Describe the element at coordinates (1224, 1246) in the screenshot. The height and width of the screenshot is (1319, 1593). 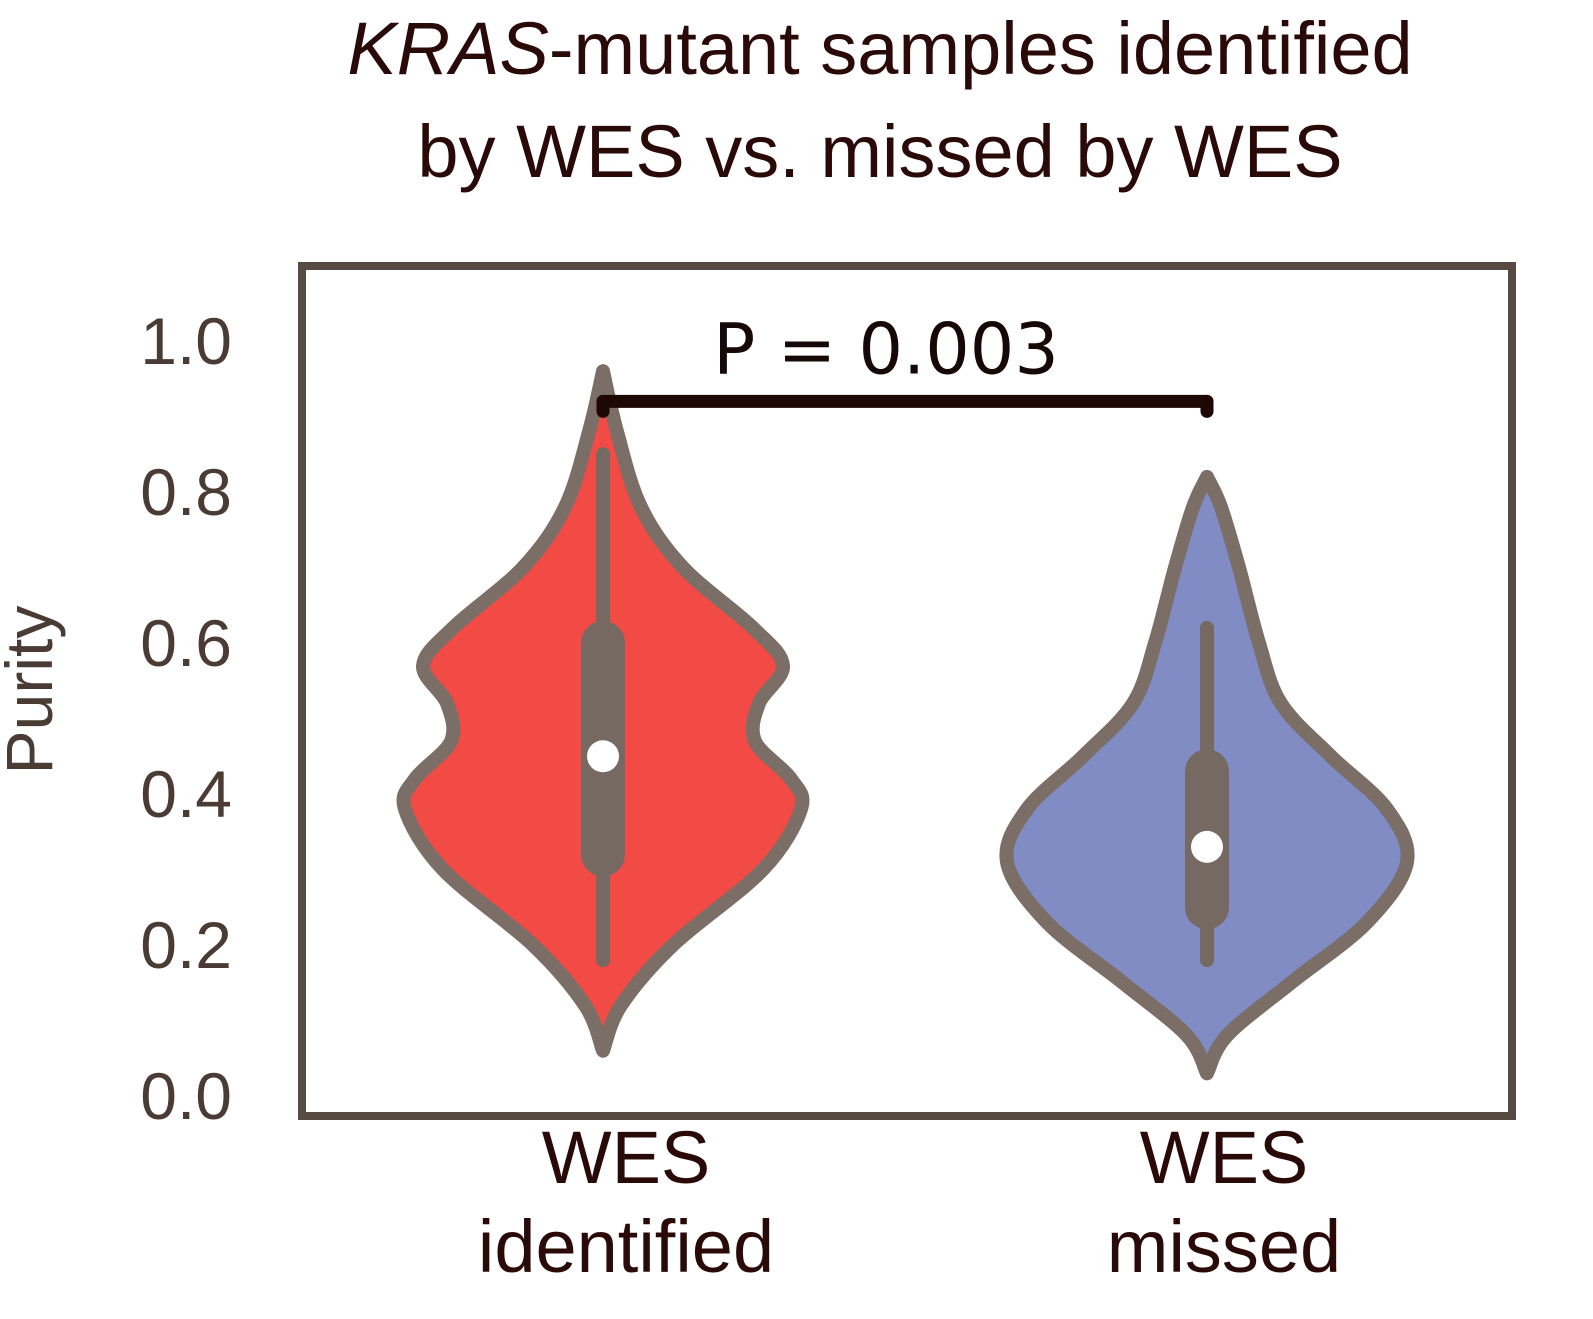
I see `x-category-label-line-2: missed` at that location.